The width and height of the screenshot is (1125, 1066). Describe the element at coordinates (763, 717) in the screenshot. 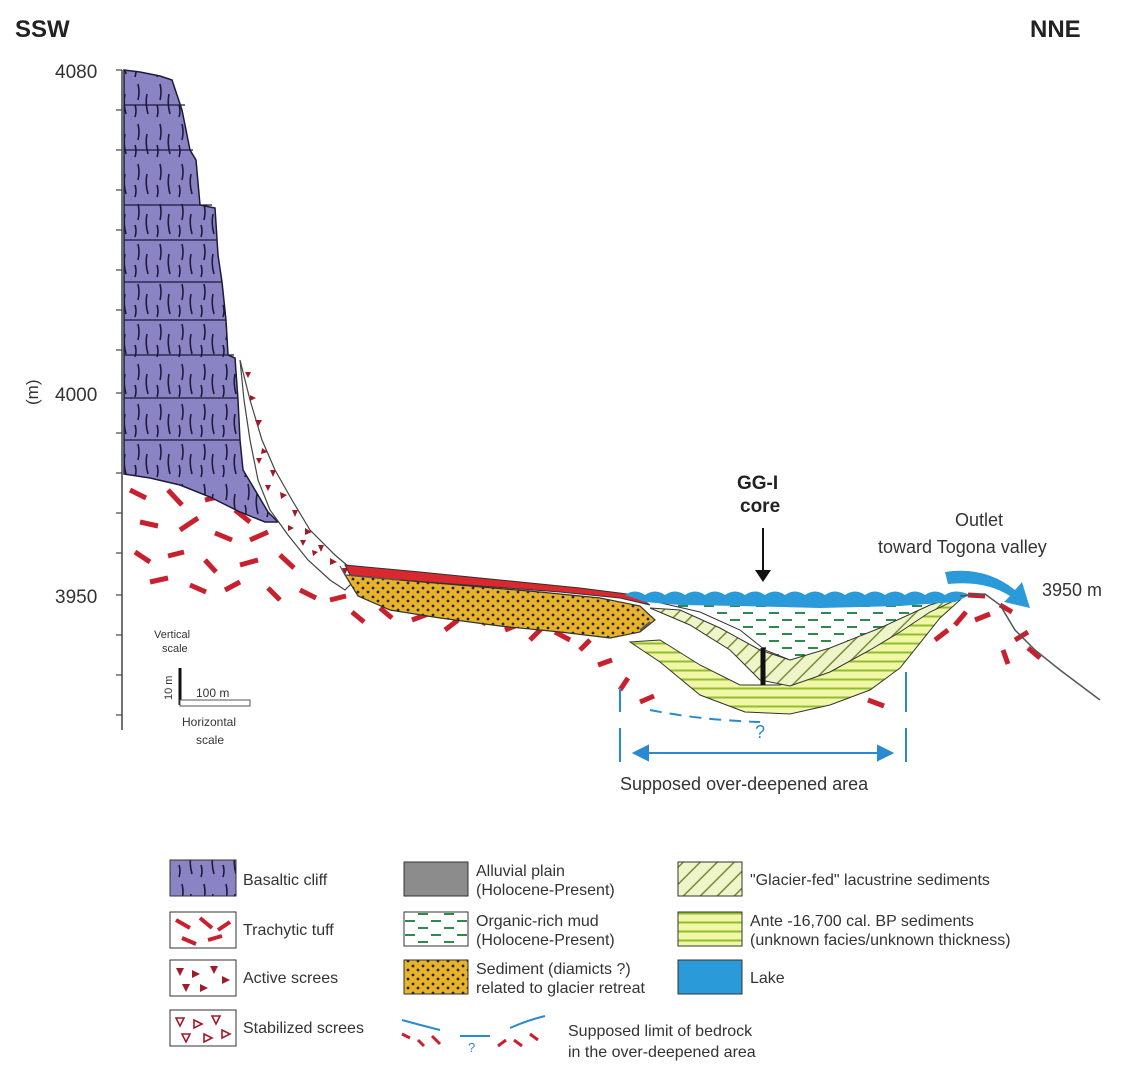

I see `overdeepened-bracket` at that location.